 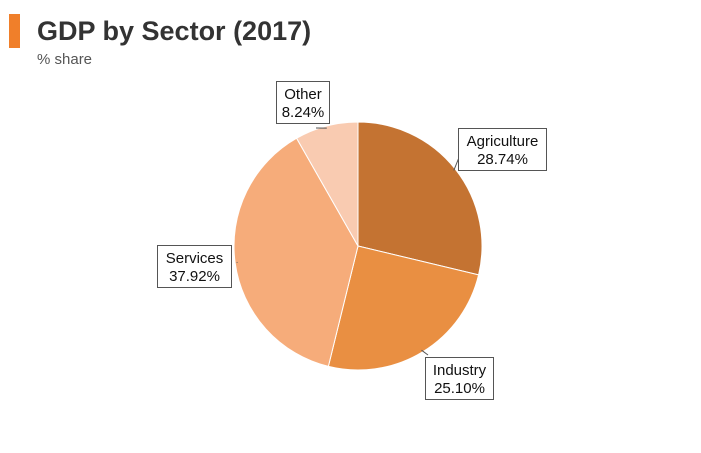 What do you see at coordinates (420, 198) in the screenshot?
I see `pie-slice-agriculture` at bounding box center [420, 198].